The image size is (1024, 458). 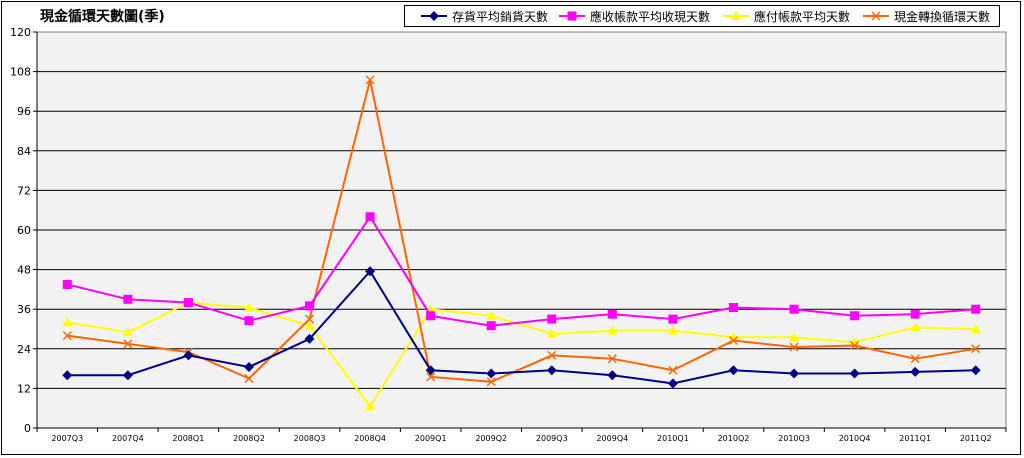 I want to click on legend-item-inventory-days: 存貨平均銷貨天數, so click(x=483, y=16).